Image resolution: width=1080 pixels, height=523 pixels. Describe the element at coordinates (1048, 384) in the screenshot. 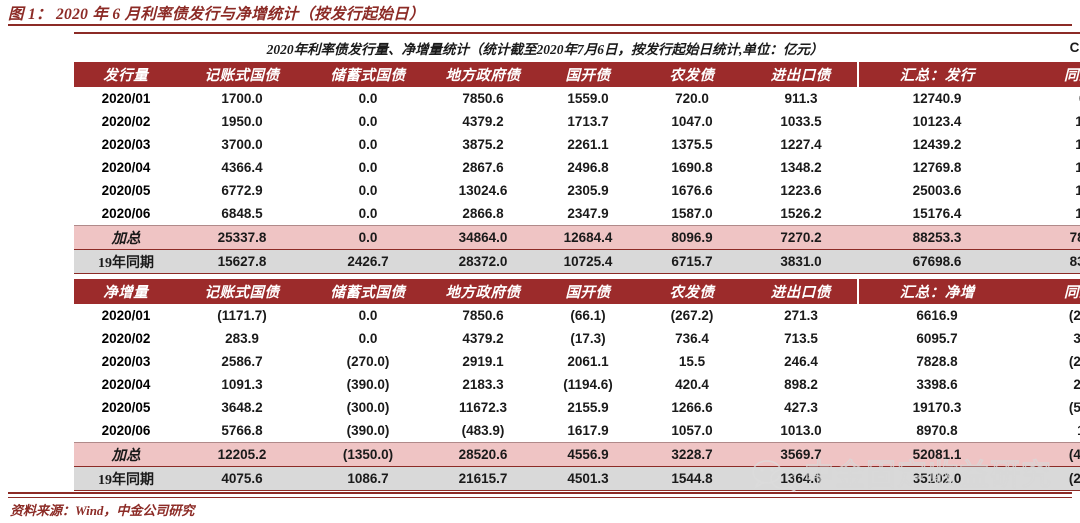

I see `cell-7: 2461.2` at that location.